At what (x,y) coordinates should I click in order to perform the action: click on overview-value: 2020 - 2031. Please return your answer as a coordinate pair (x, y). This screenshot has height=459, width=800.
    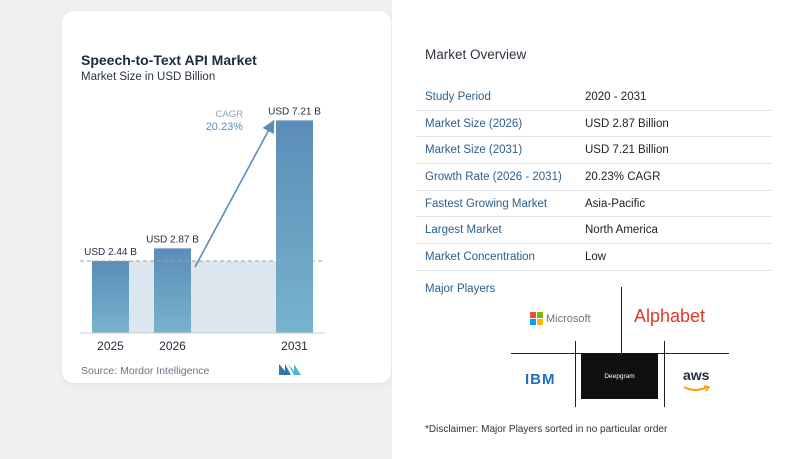
    Looking at the image, I should click on (616, 96).